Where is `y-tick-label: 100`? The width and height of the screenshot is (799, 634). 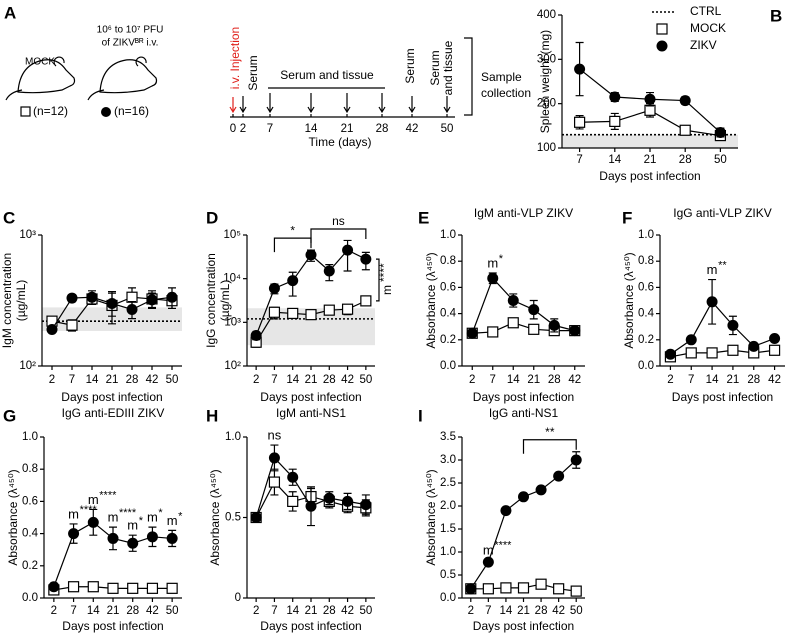
y-tick-label: 100 is located at coordinates (546, 148).